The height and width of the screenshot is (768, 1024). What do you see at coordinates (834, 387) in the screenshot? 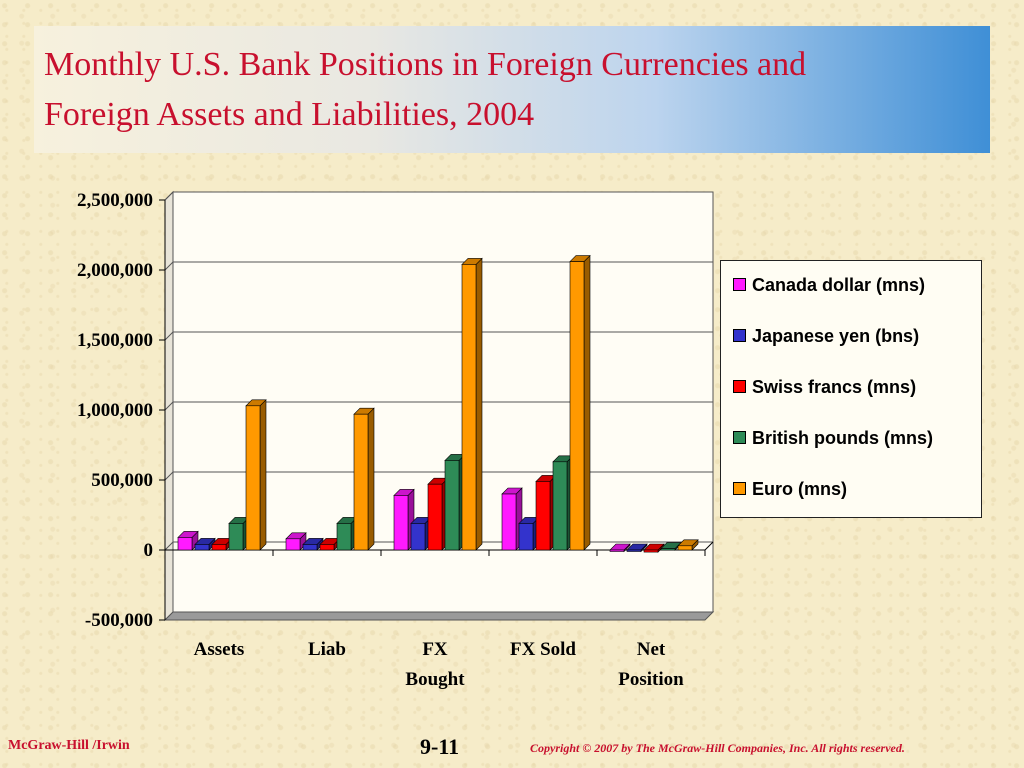
I see `legend-label: Swiss francs (mns)` at bounding box center [834, 387].